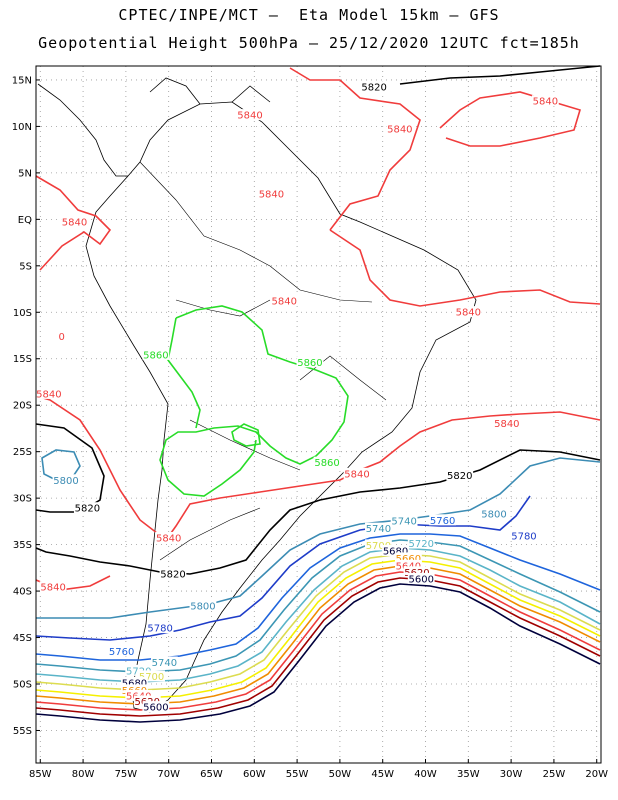 Image resolution: width=618 pixels, height=800 pixels. I want to click on lat-tick-label: 10N, so click(22, 127).